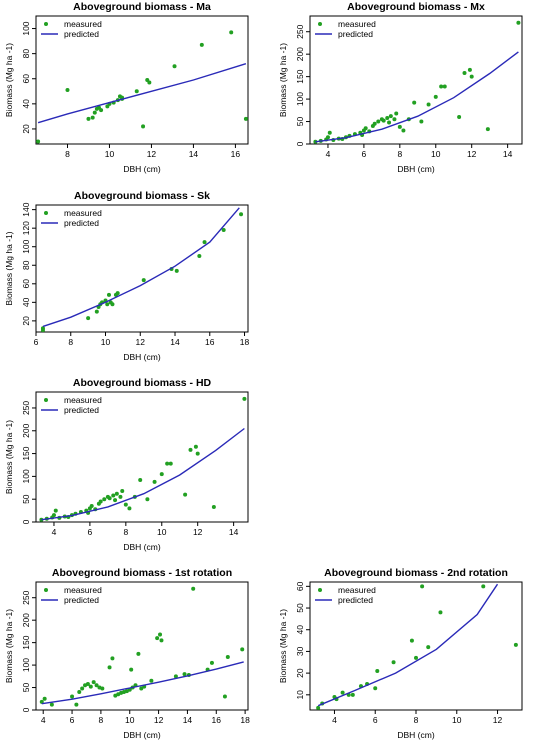 This screenshot has width=550, height=748. I want to click on x-tick-label: 4, so click(328, 154).